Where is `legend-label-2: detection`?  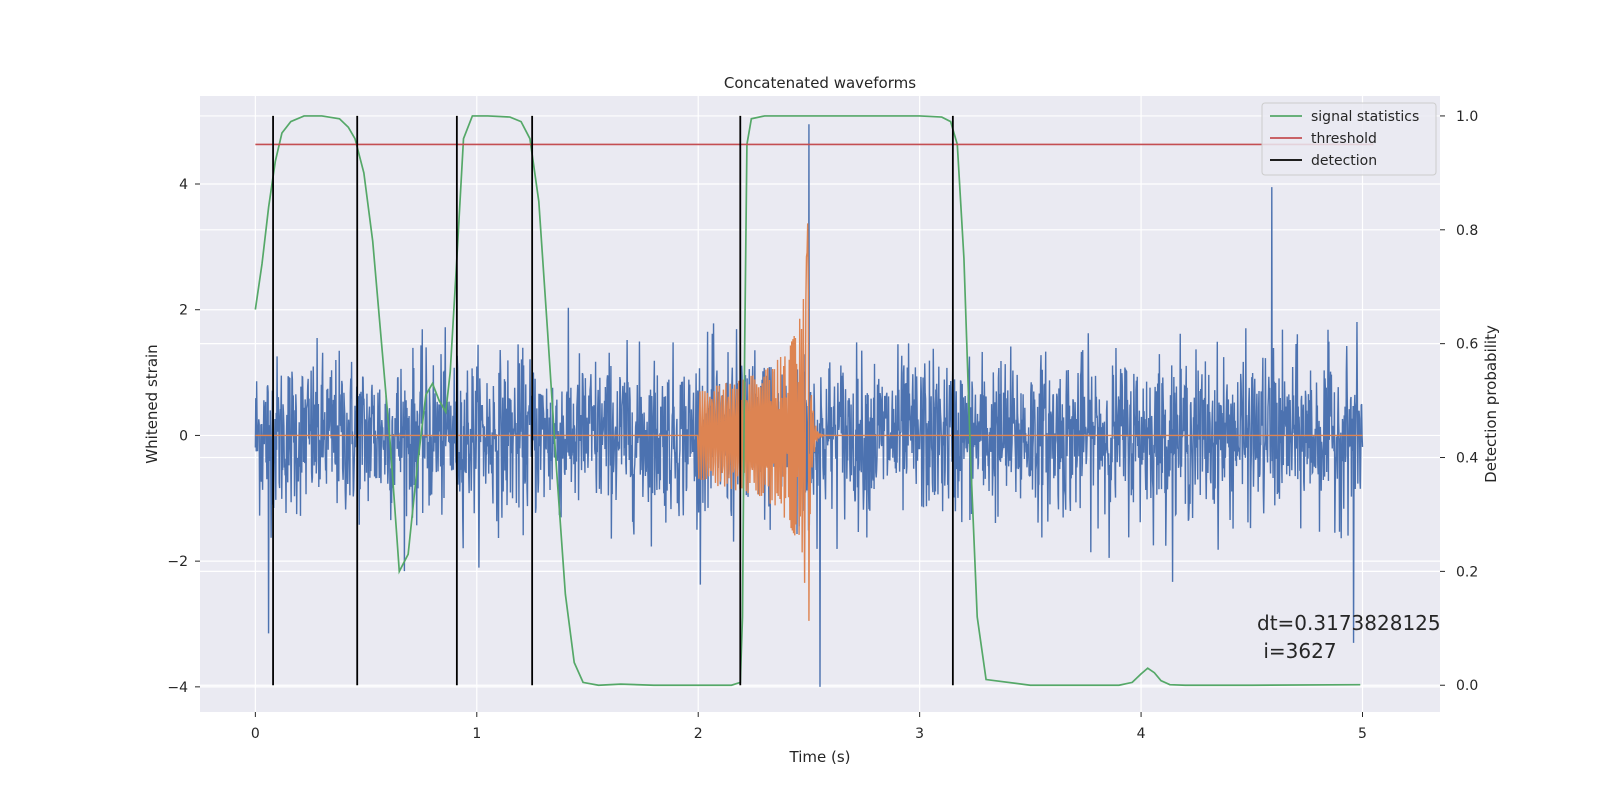 legend-label-2: detection is located at coordinates (1344, 161).